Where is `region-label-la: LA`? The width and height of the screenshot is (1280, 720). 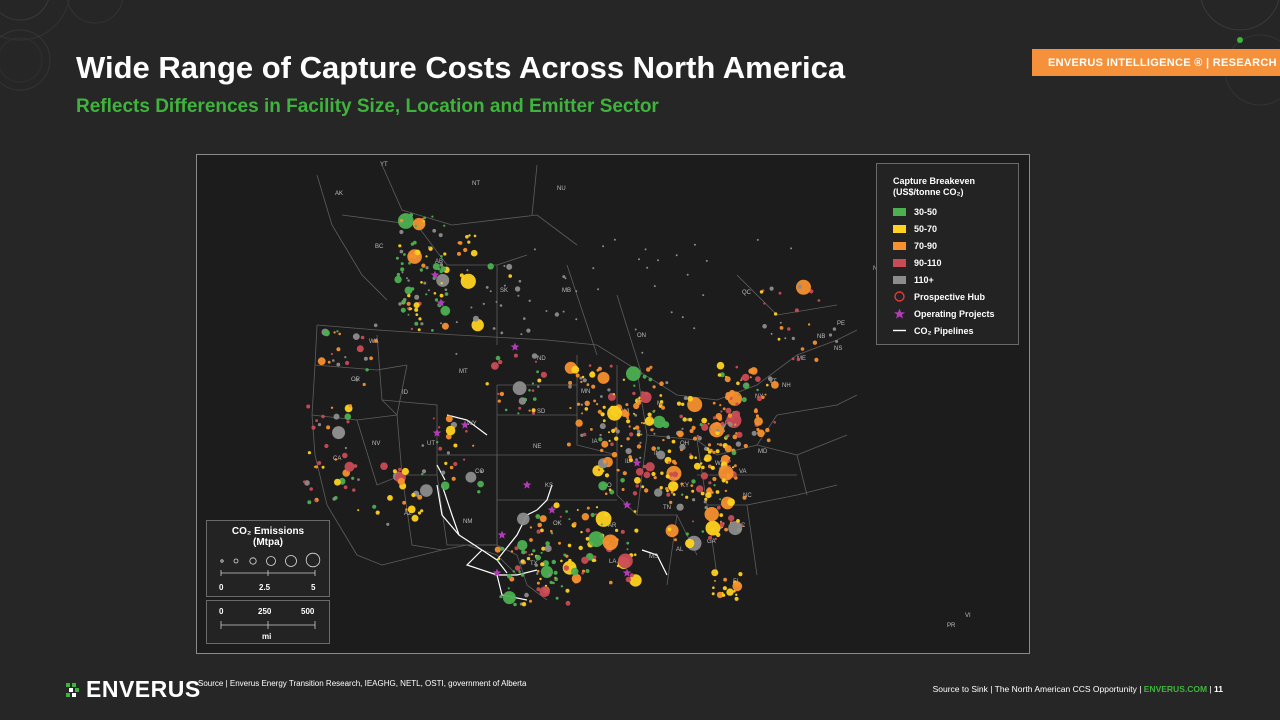
region-label-la: LA is located at coordinates (612, 562).